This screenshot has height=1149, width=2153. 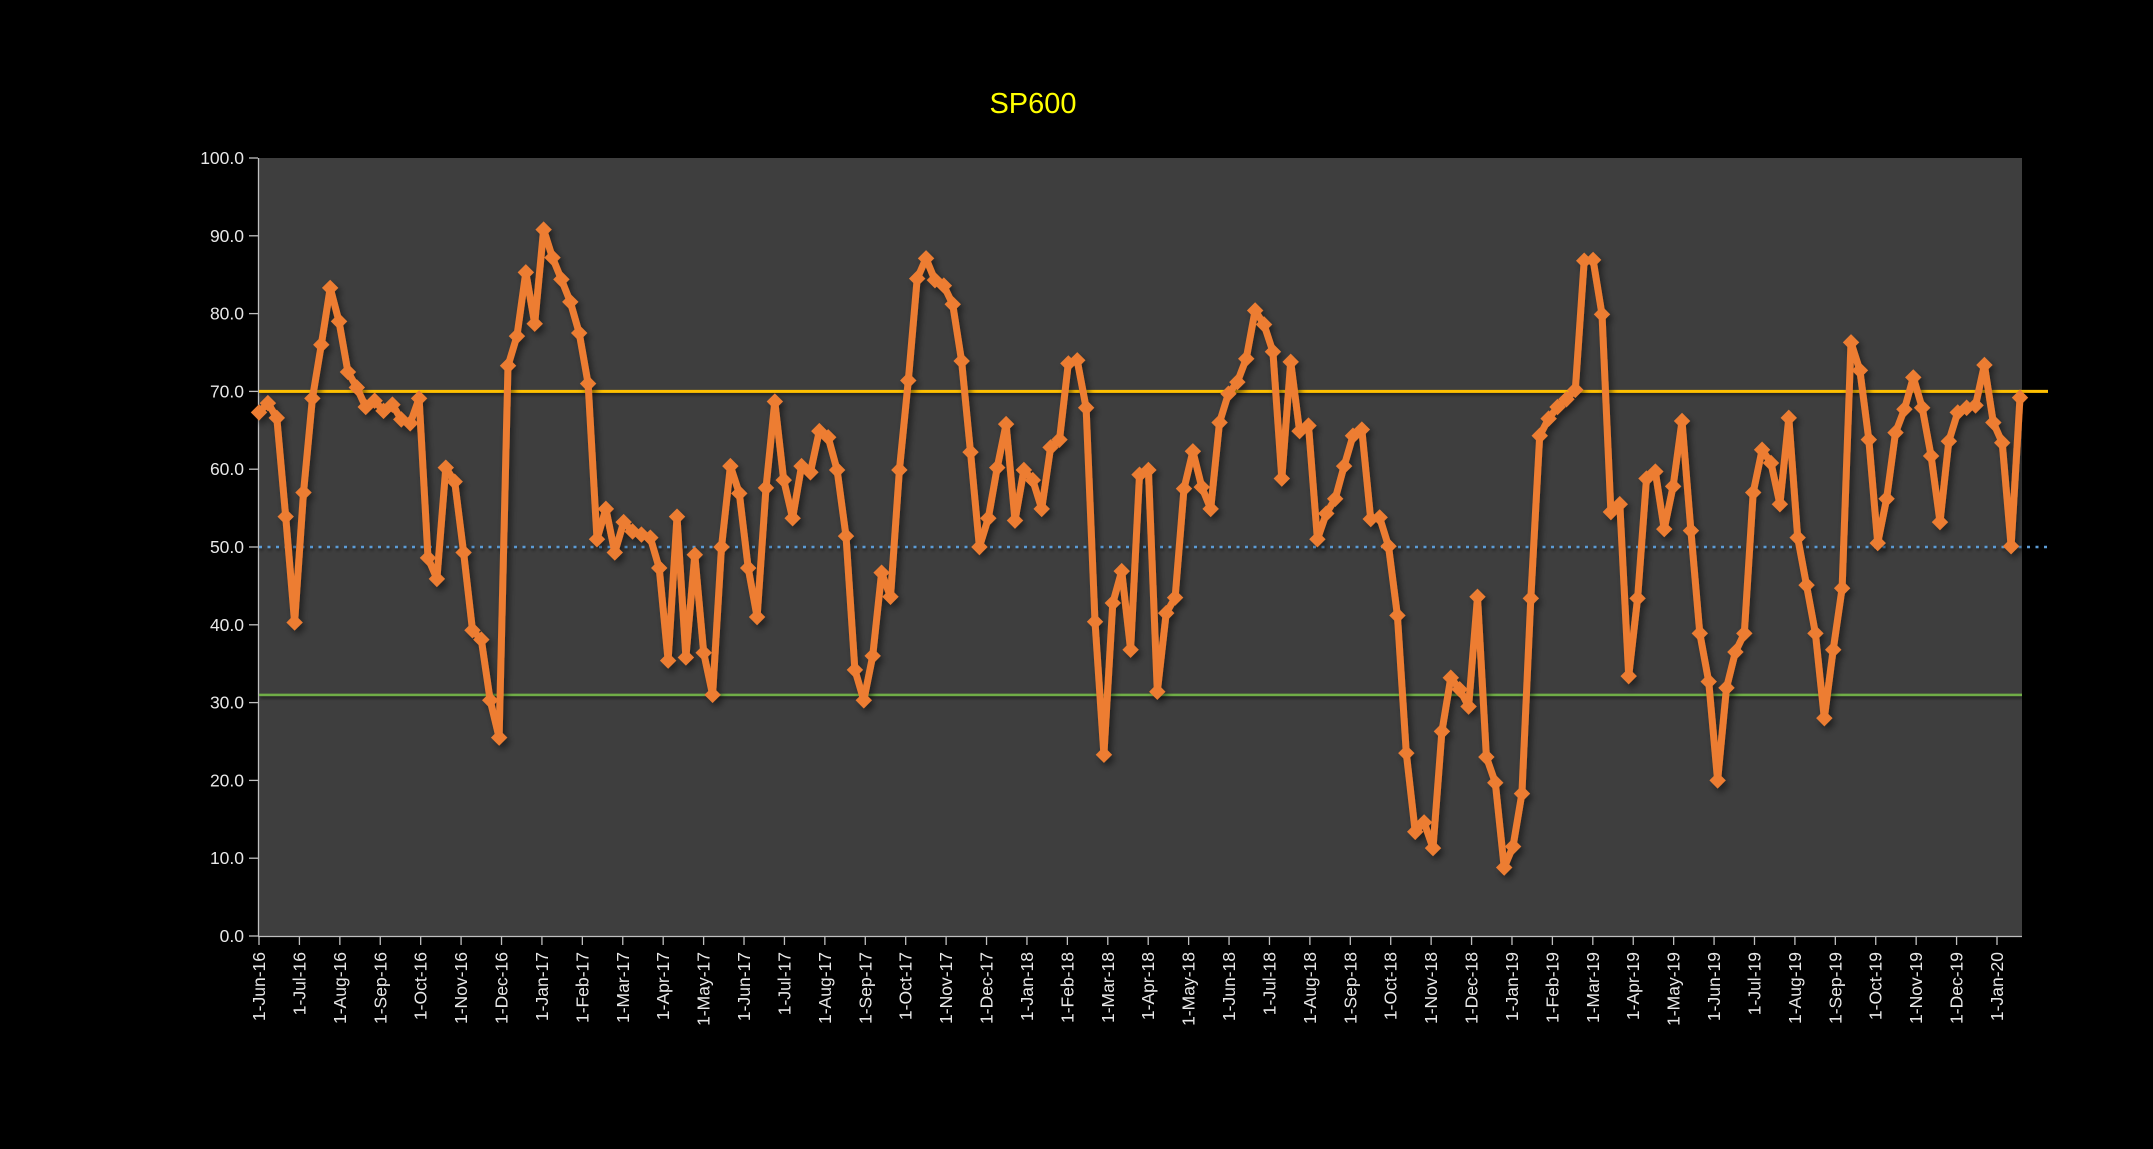 I want to click on x-tick-label: 1-Dec-18, so click(x=1472, y=988).